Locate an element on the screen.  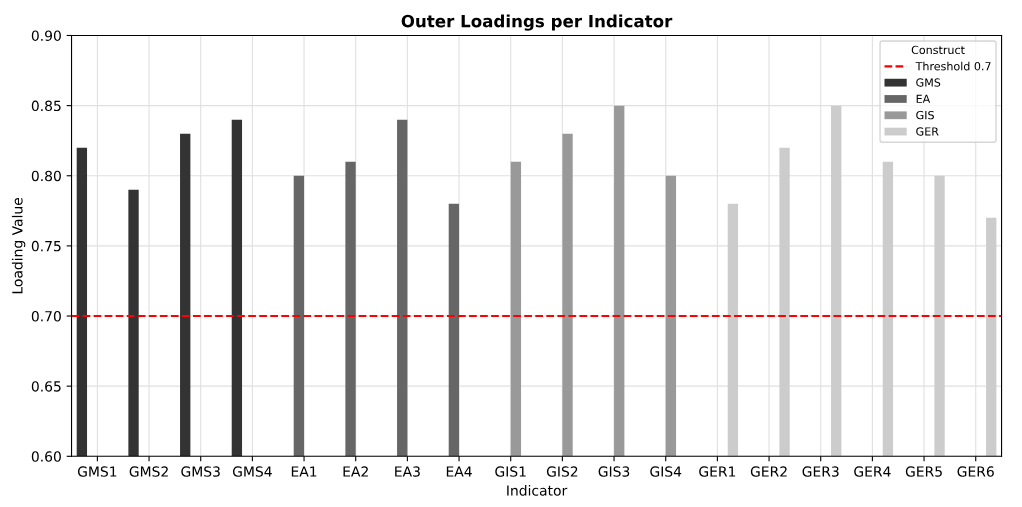
x-tick-label: GIS3 is located at coordinates (614, 471).